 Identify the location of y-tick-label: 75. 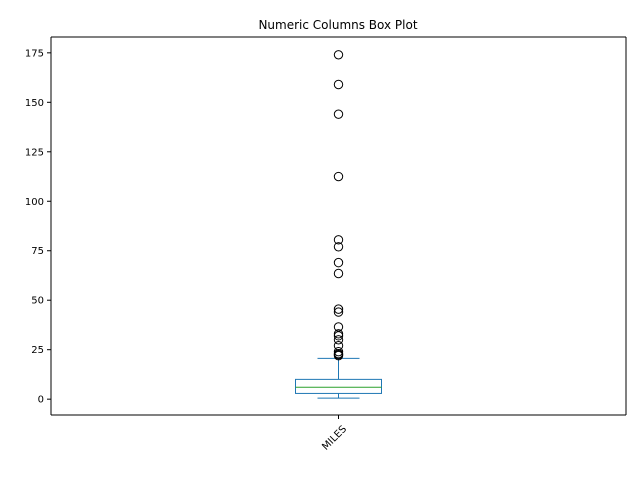
(37, 251).